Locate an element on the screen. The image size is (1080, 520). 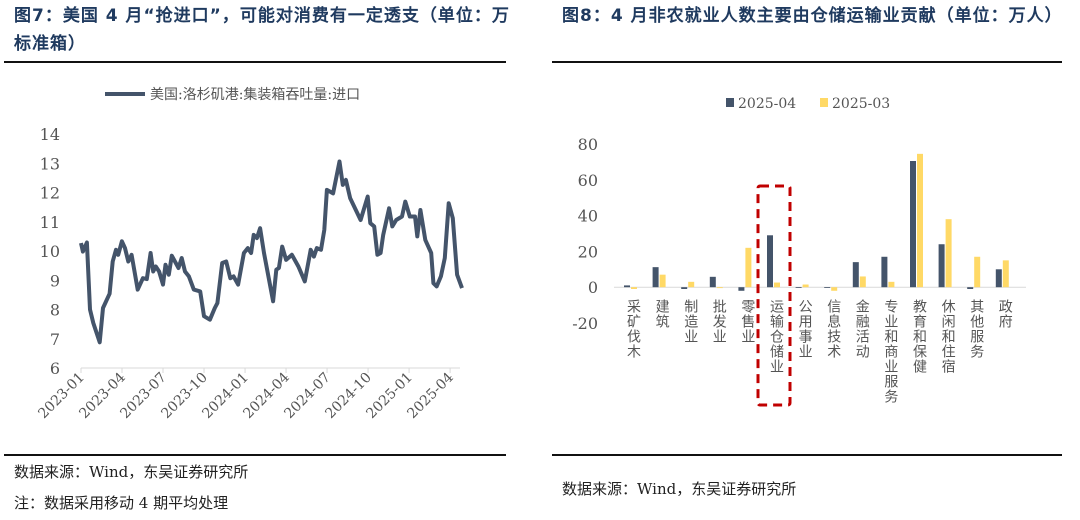
series-line is located at coordinates (271, 252).